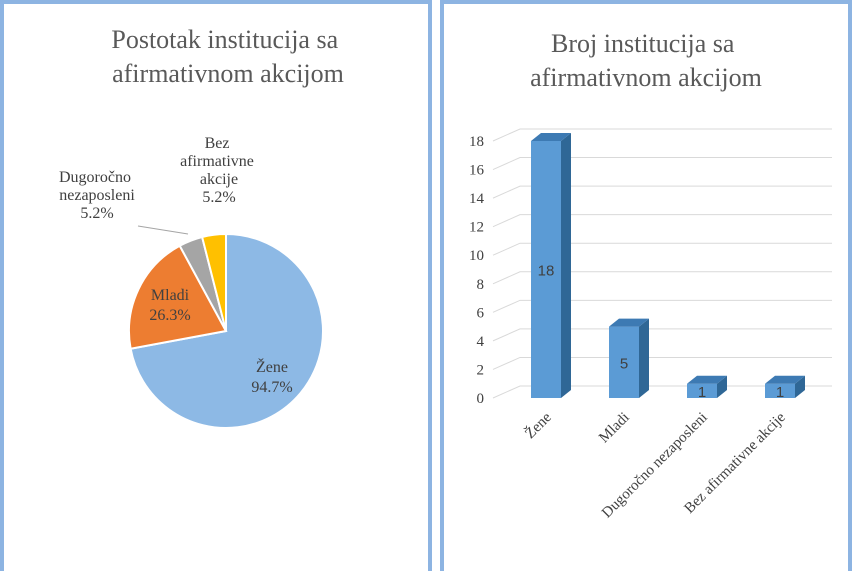  What do you see at coordinates (169, 315) in the screenshot?
I see `slice-value: 26.3%` at bounding box center [169, 315].